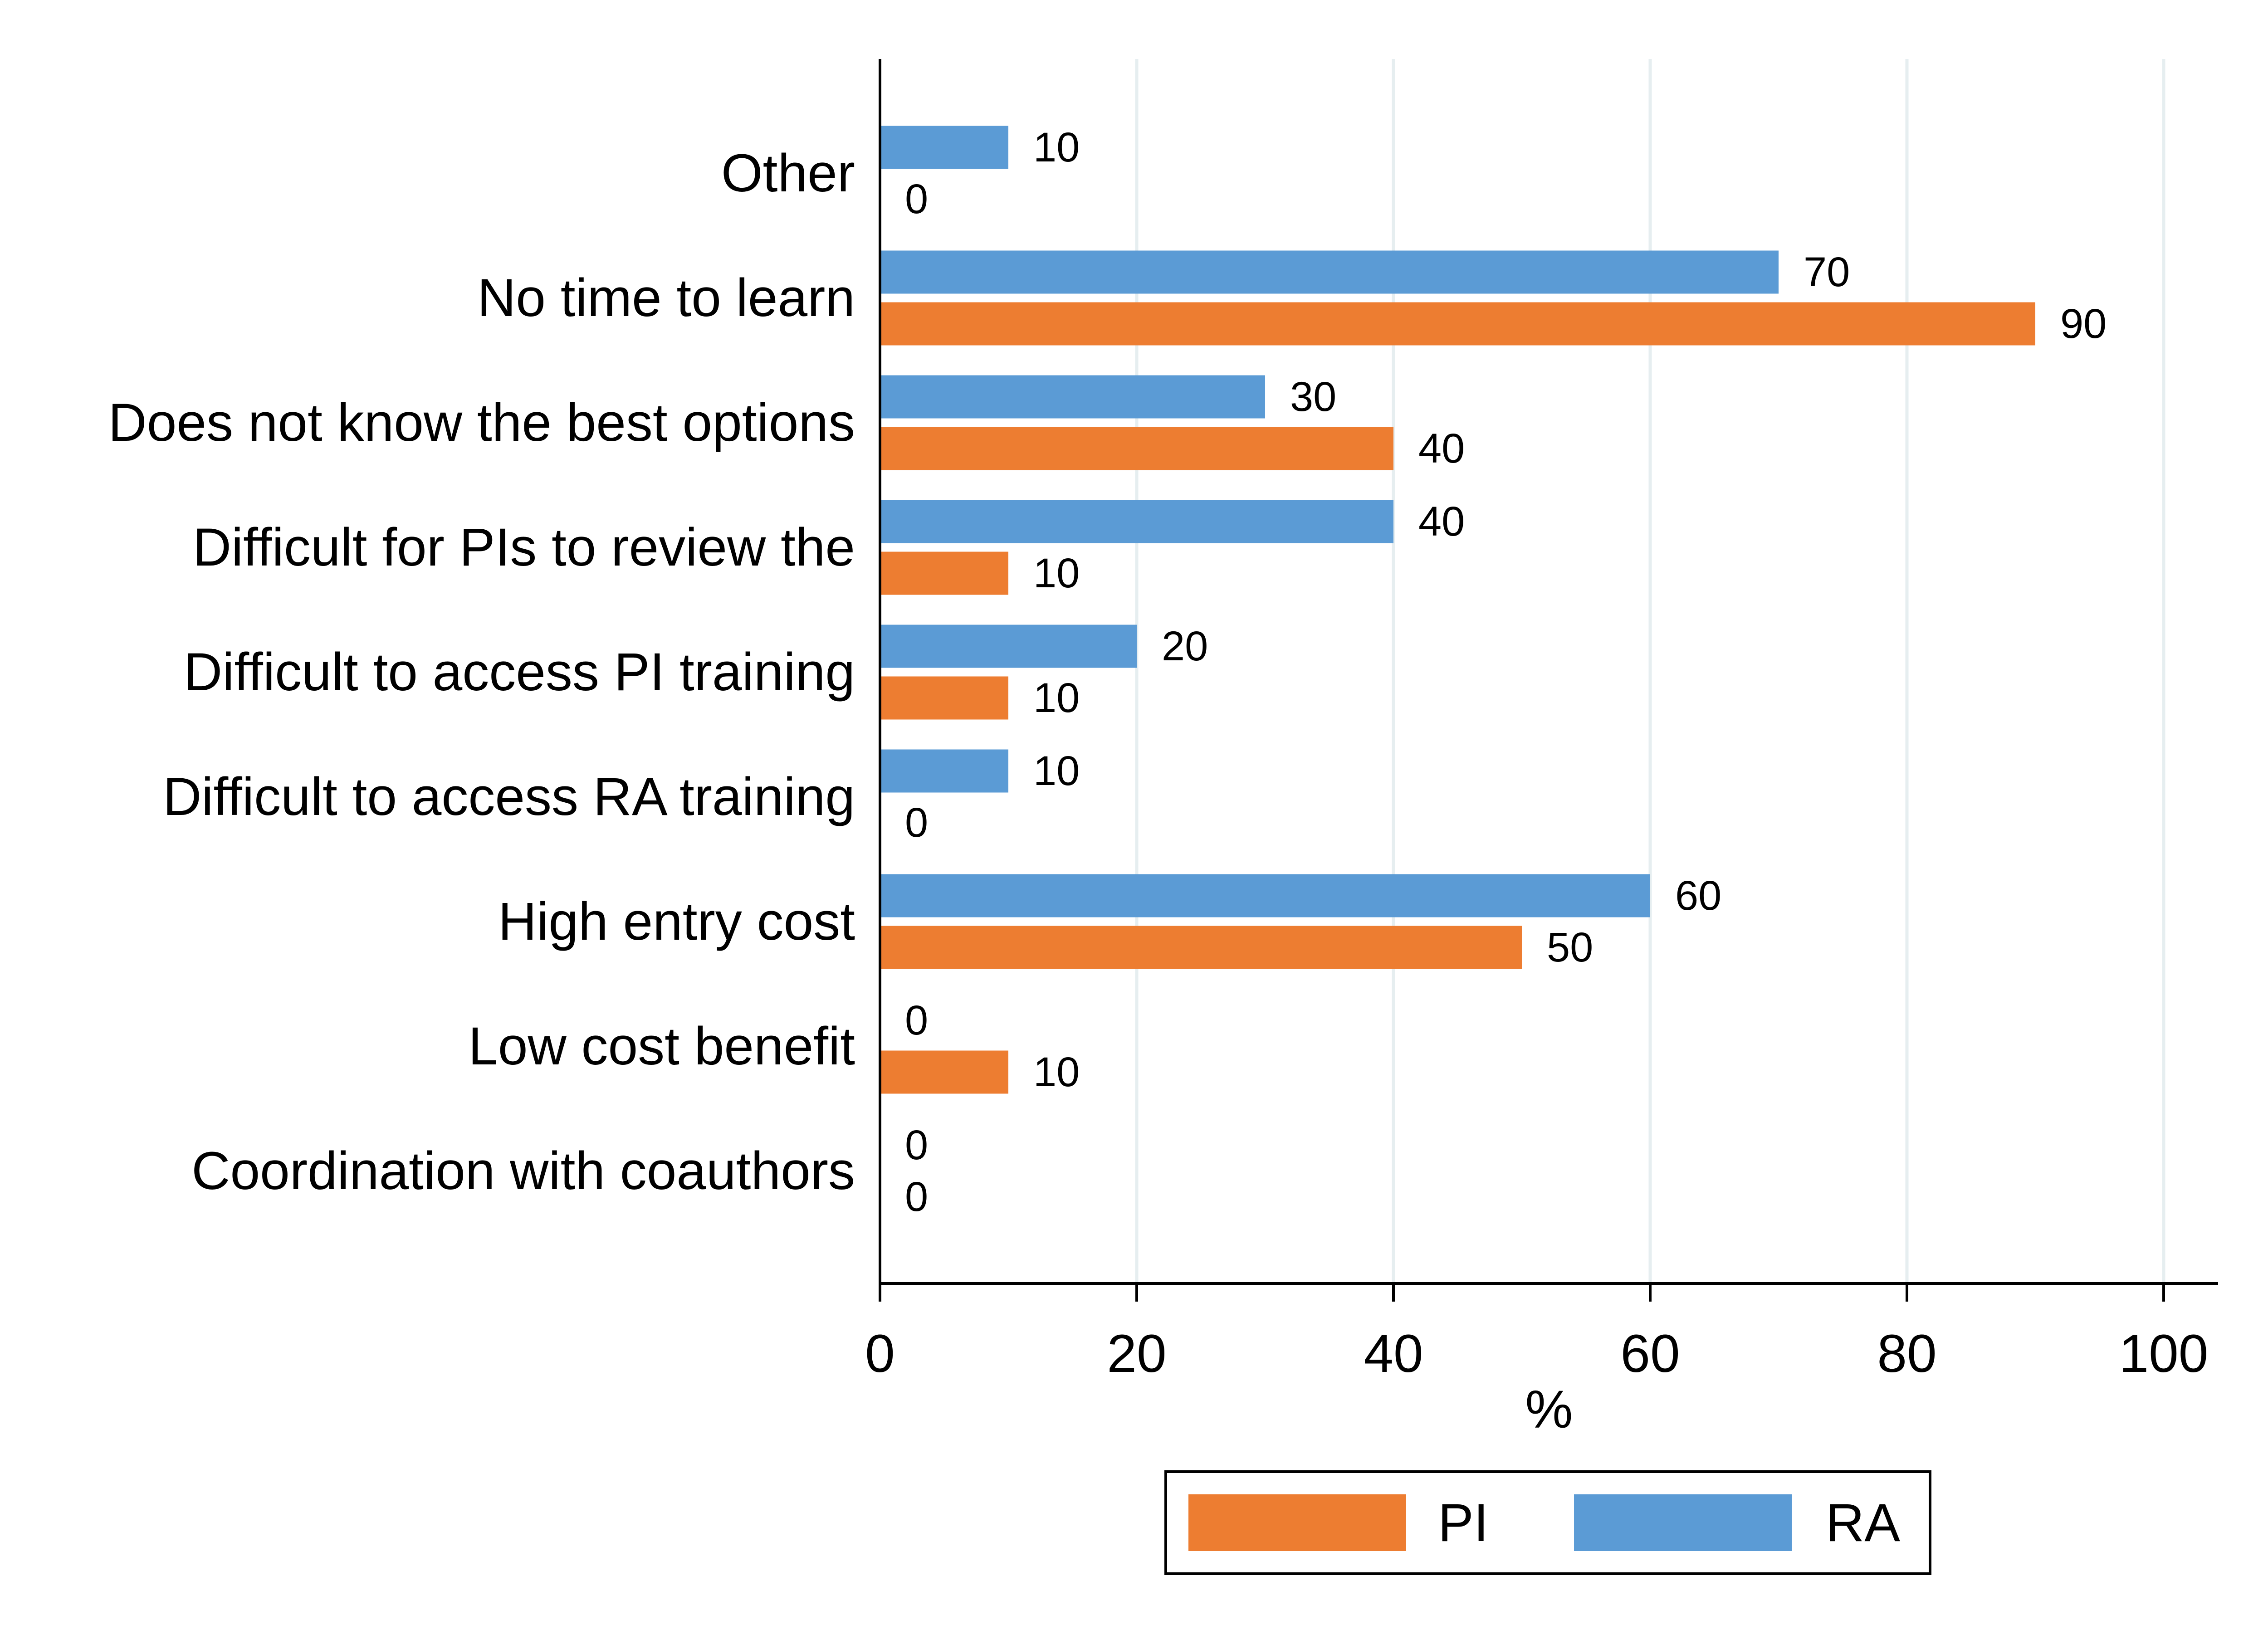 This screenshot has width=2268, height=1649. What do you see at coordinates (1394, 1354) in the screenshot?
I see `x-tick-label: 40` at bounding box center [1394, 1354].